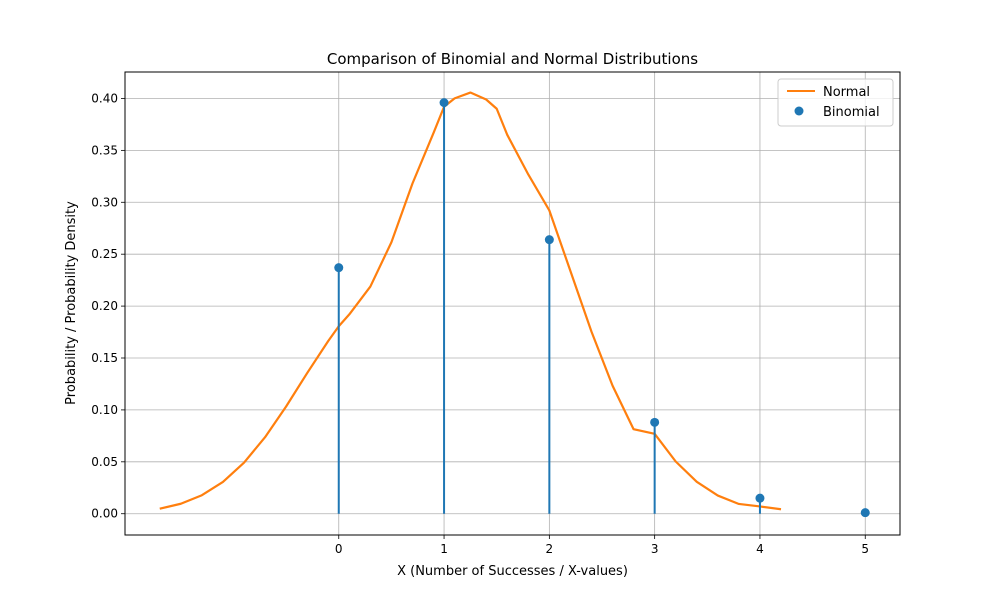 The width and height of the screenshot is (1000, 600). What do you see at coordinates (71, 303) in the screenshot?
I see `y-axis-label: Probability / Probability Density` at bounding box center [71, 303].